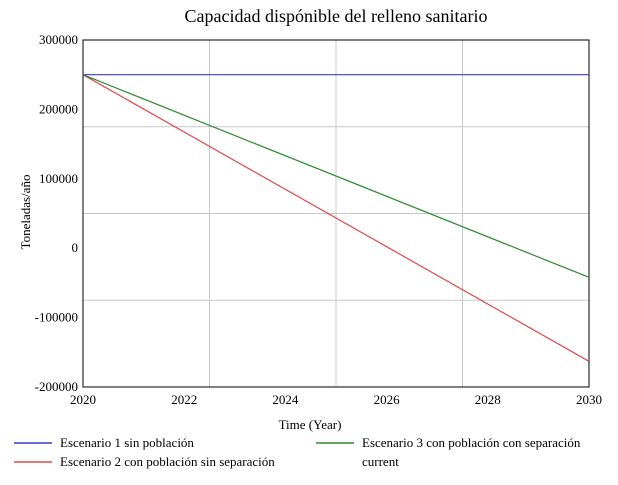  What do you see at coordinates (589, 399) in the screenshot?
I see `x-tick-label: 2030` at bounding box center [589, 399].